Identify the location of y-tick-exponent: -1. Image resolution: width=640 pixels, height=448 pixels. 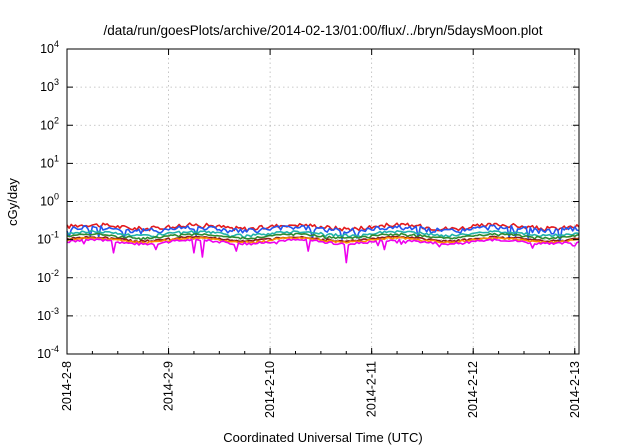
(55, 235).